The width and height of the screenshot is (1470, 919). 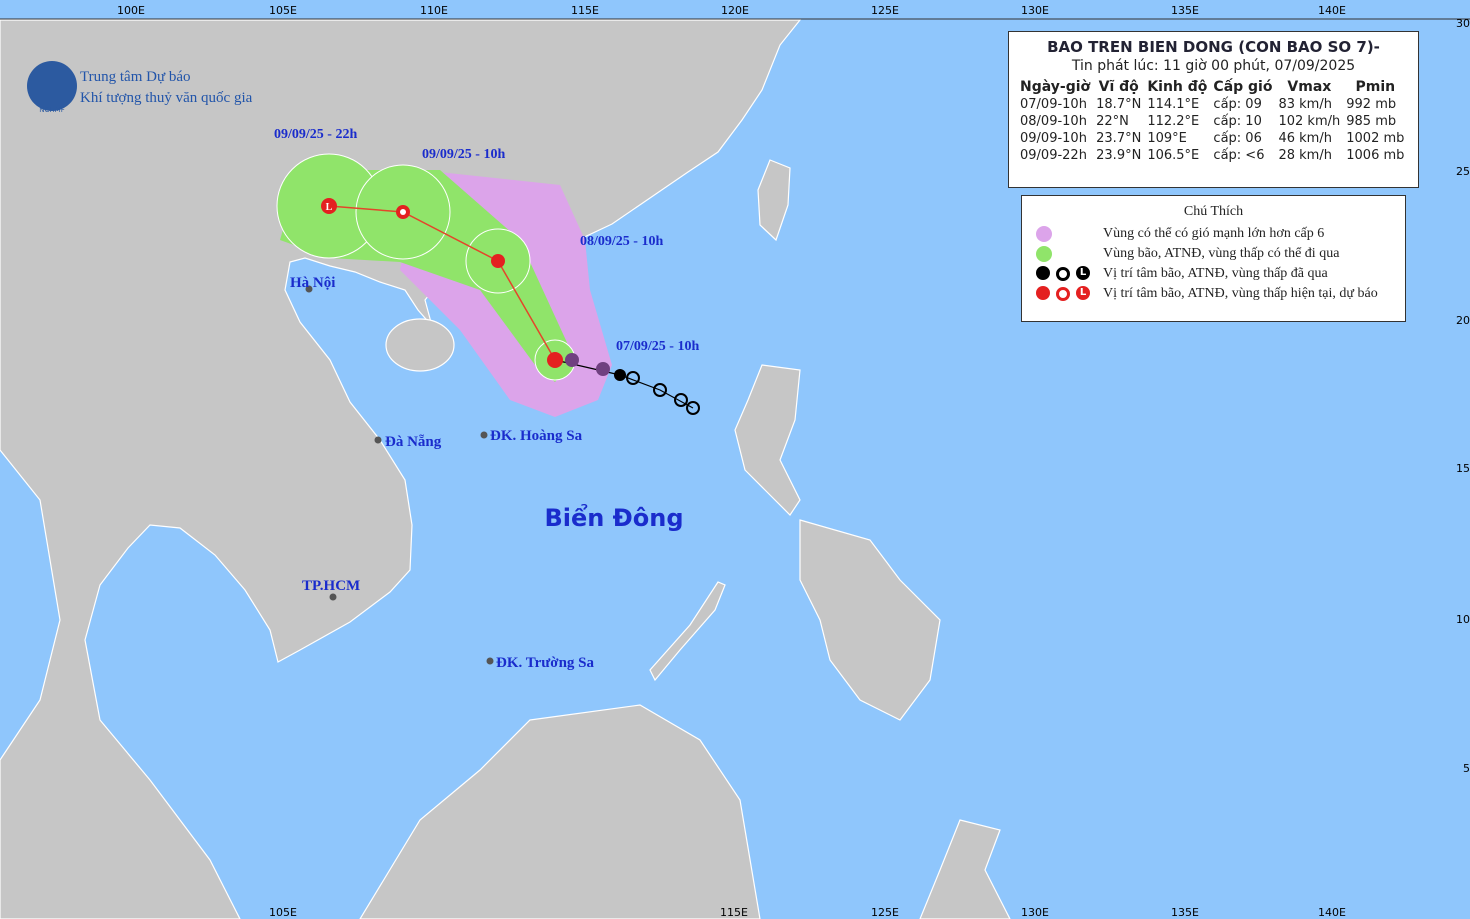 I want to click on lat-label: 15, so click(x=1463, y=468).